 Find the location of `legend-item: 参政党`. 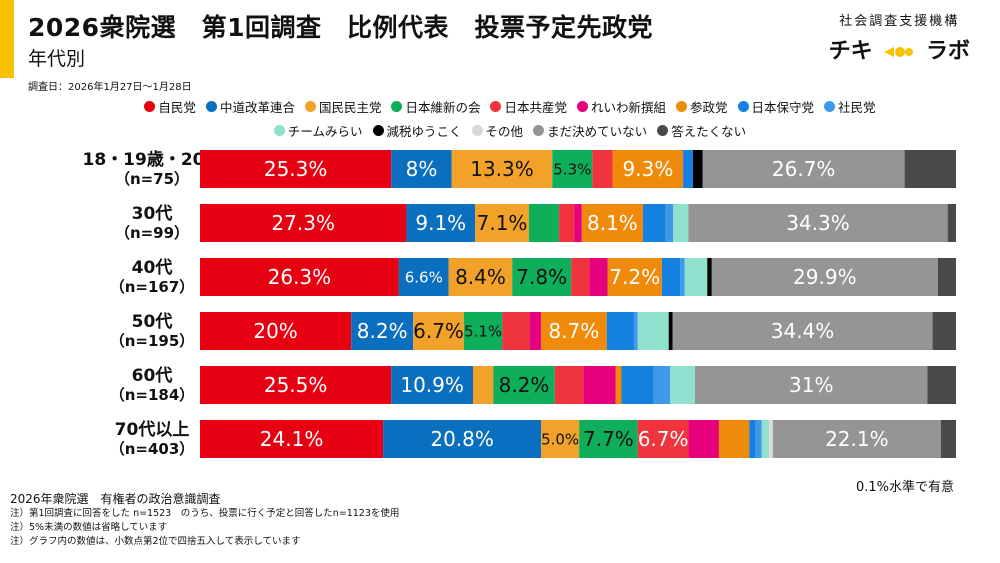

legend-item: 参政党 is located at coordinates (702, 106).